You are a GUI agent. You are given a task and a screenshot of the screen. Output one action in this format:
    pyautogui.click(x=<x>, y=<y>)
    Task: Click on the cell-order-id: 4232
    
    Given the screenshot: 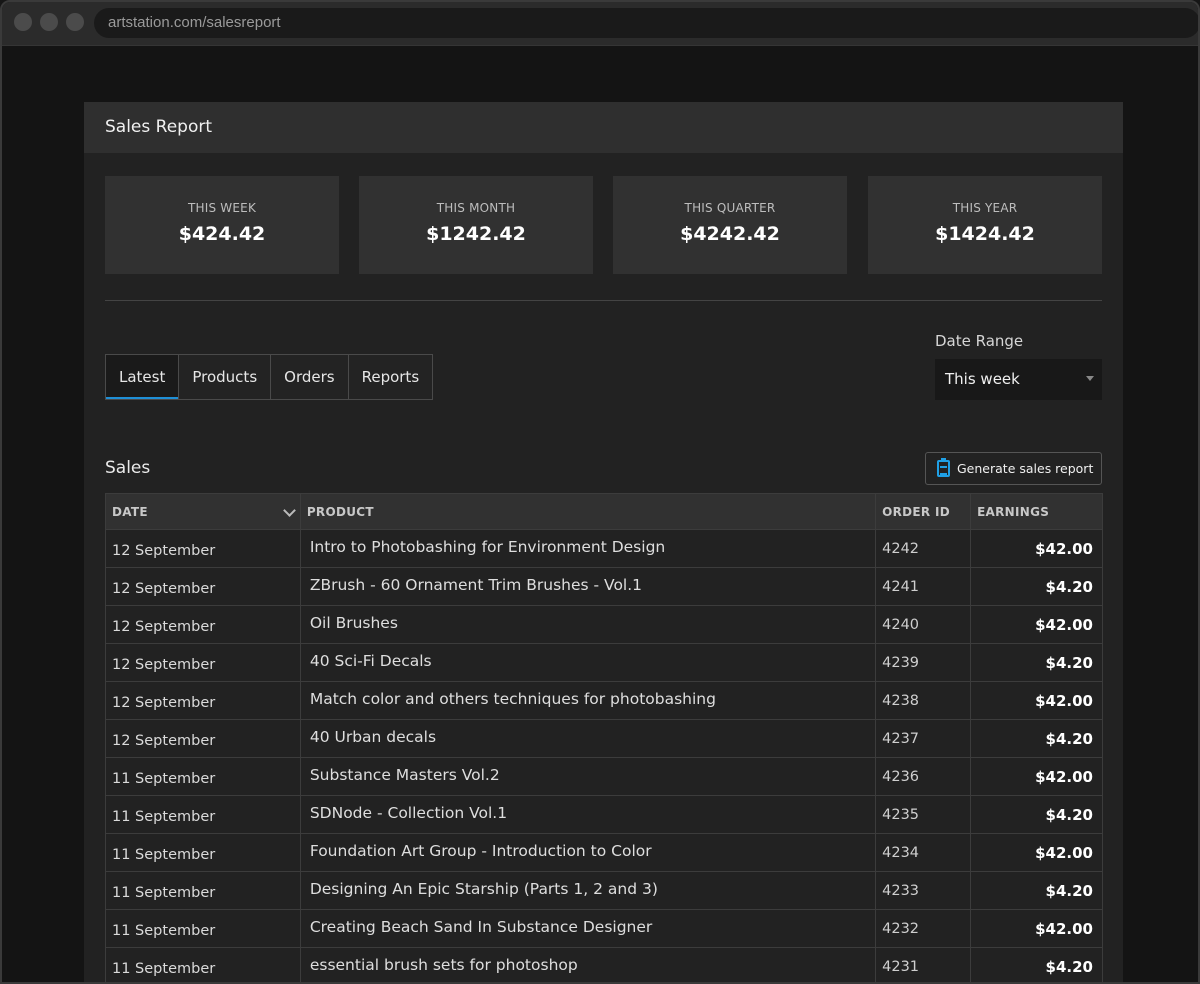 What is the action you would take?
    pyautogui.click(x=923, y=928)
    